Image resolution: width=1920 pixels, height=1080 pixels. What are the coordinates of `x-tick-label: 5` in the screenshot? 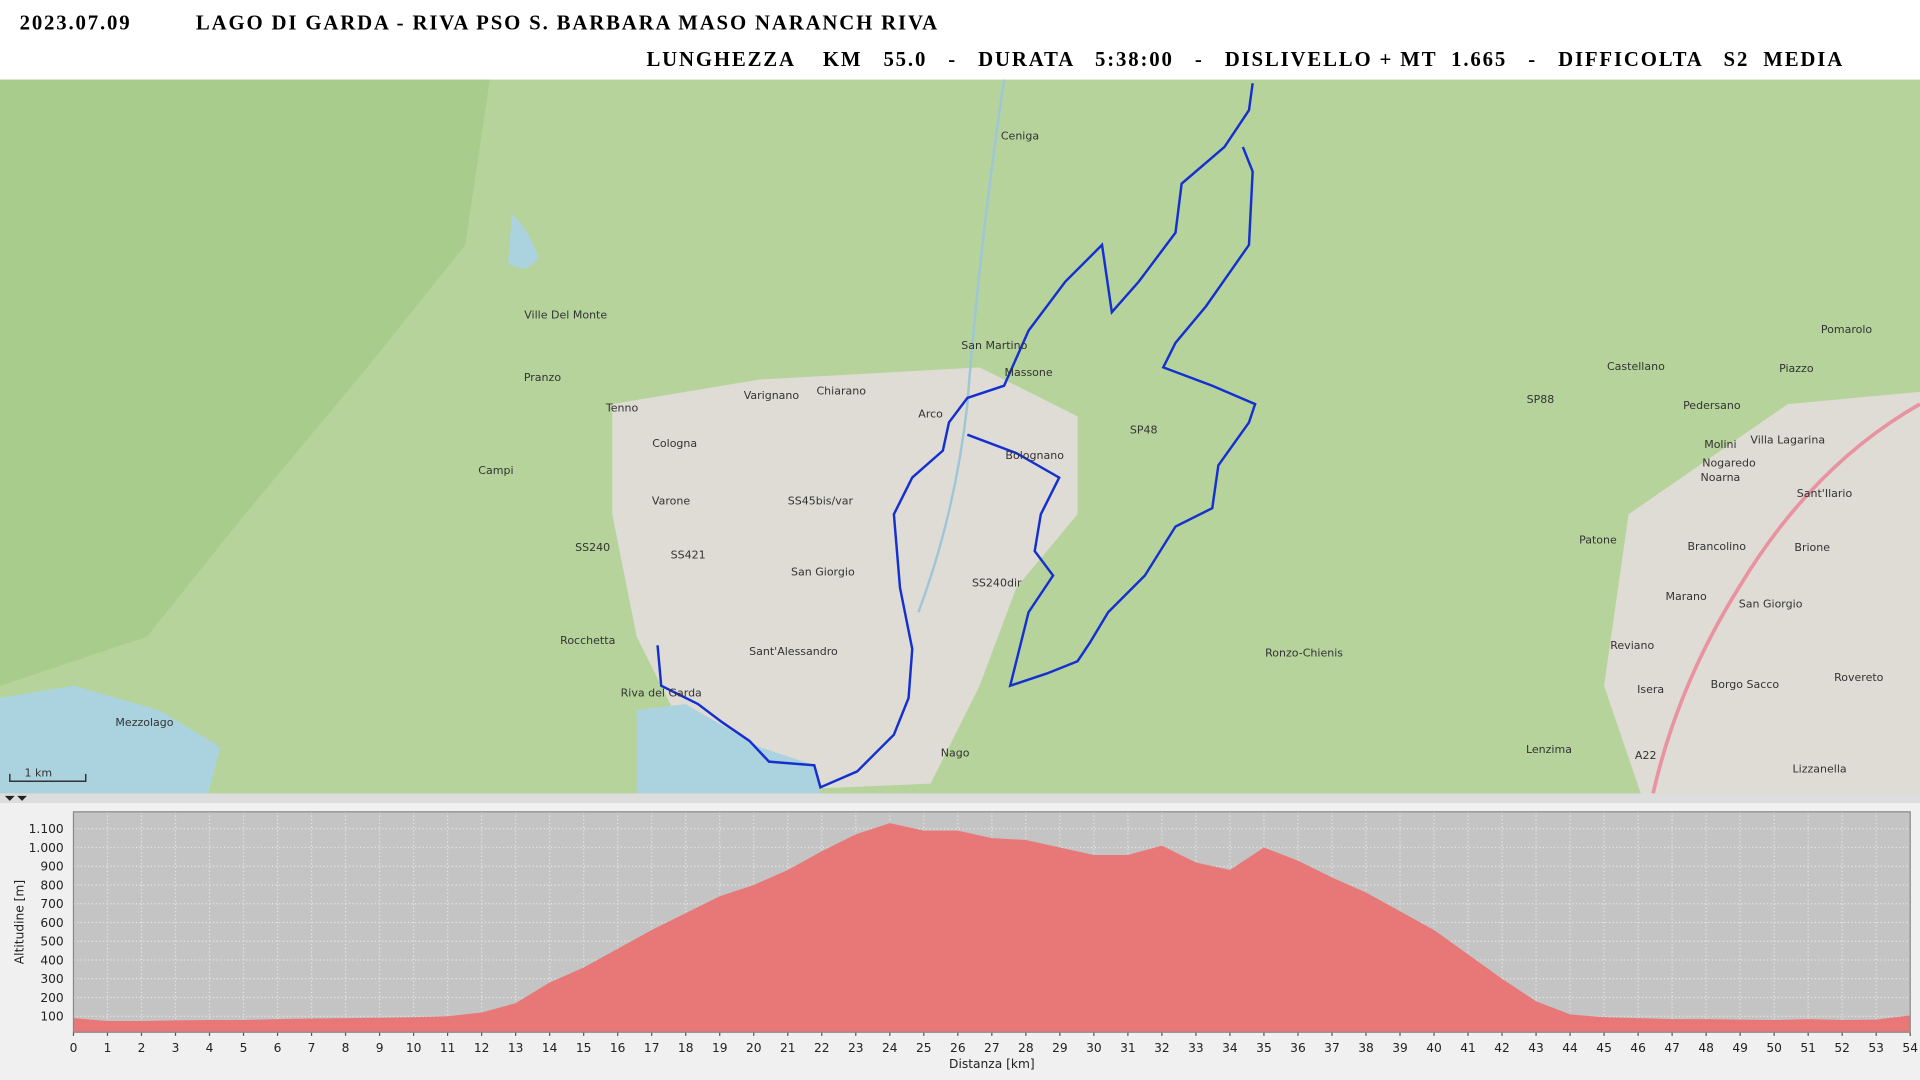 It's located at (244, 1048).